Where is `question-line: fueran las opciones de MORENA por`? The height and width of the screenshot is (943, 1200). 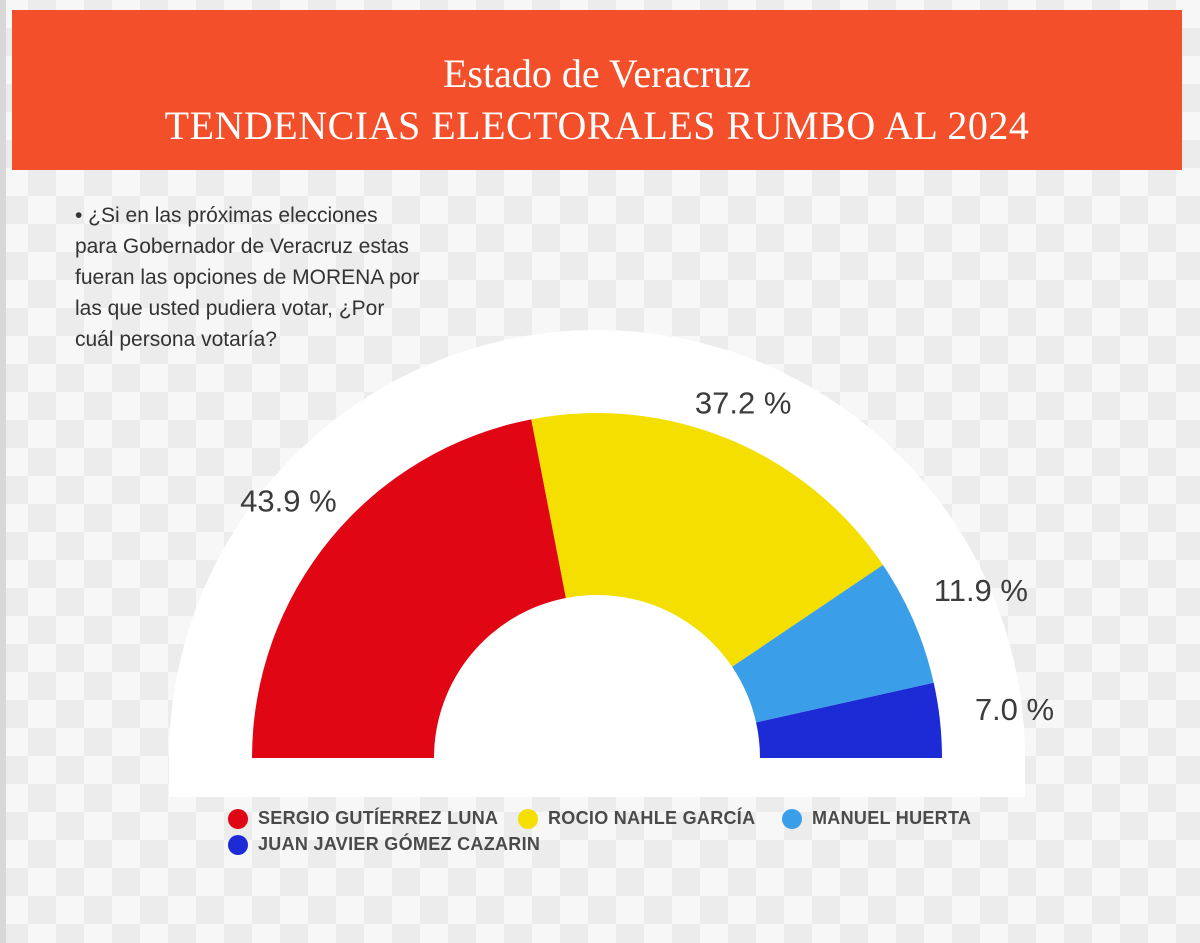 question-line: fueran las opciones de MORENA por is located at coordinates (247, 277).